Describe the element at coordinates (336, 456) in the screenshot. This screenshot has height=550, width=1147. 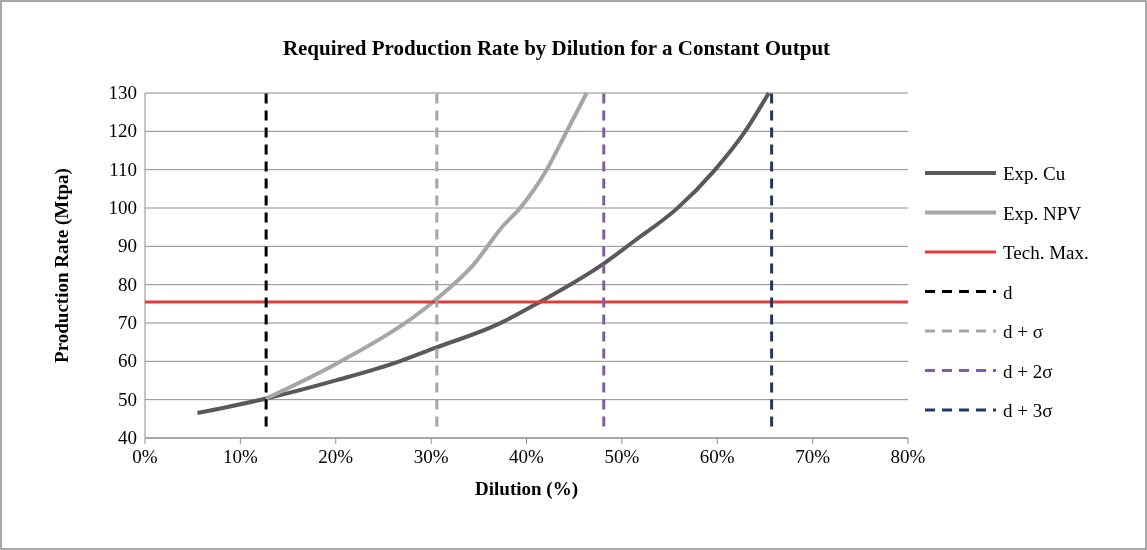
I see `x-tick-label: 20%` at that location.